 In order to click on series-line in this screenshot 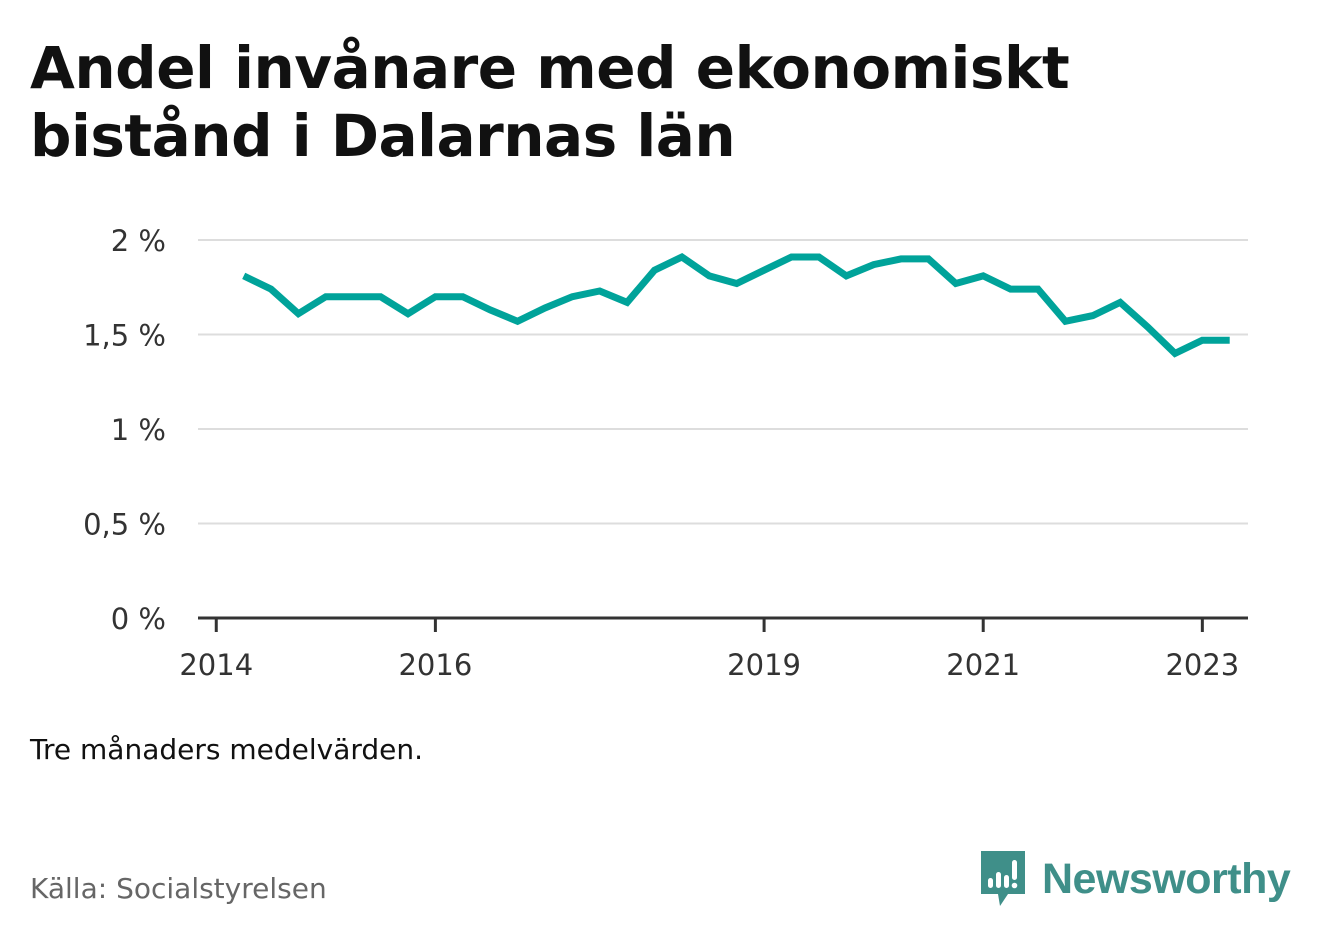, I will do `click(736, 305)`.